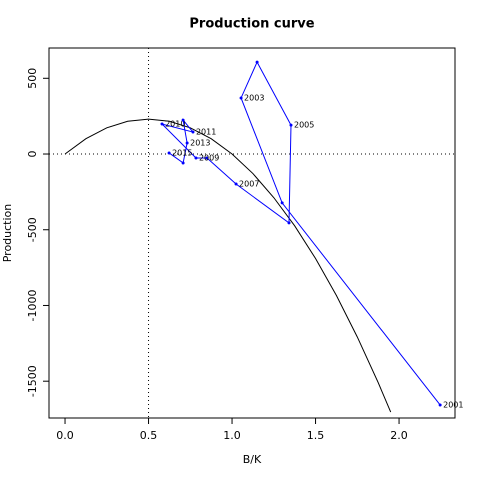 The image size is (480, 480). Describe the element at coordinates (453, 404) in the screenshot. I see `point-label: 2001` at that location.